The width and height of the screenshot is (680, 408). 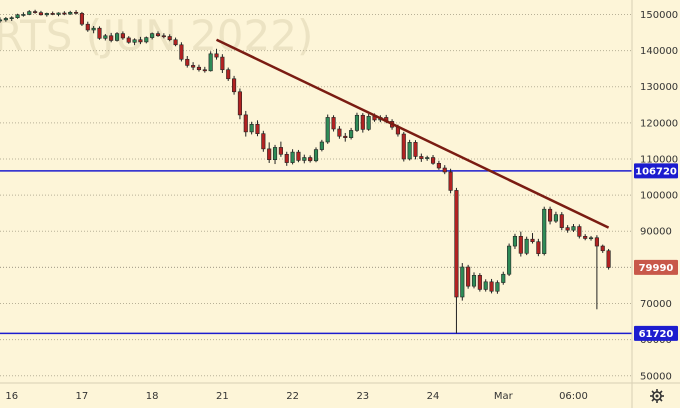 I want to click on x-tick-label: Mar, so click(x=504, y=396).